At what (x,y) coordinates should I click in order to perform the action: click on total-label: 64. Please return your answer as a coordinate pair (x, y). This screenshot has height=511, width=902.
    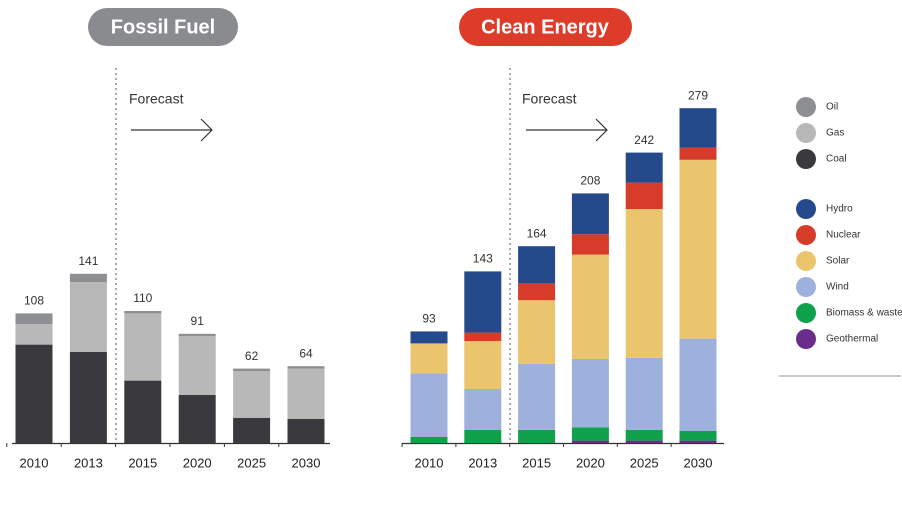
    Looking at the image, I should click on (306, 353).